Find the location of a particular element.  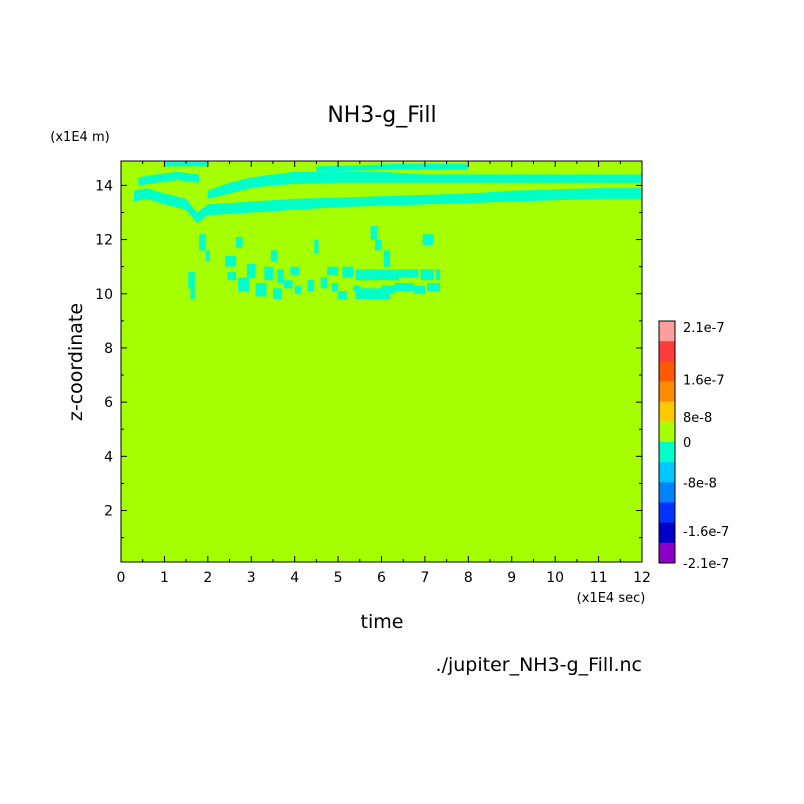

colorbar-label: 0 is located at coordinates (687, 443).